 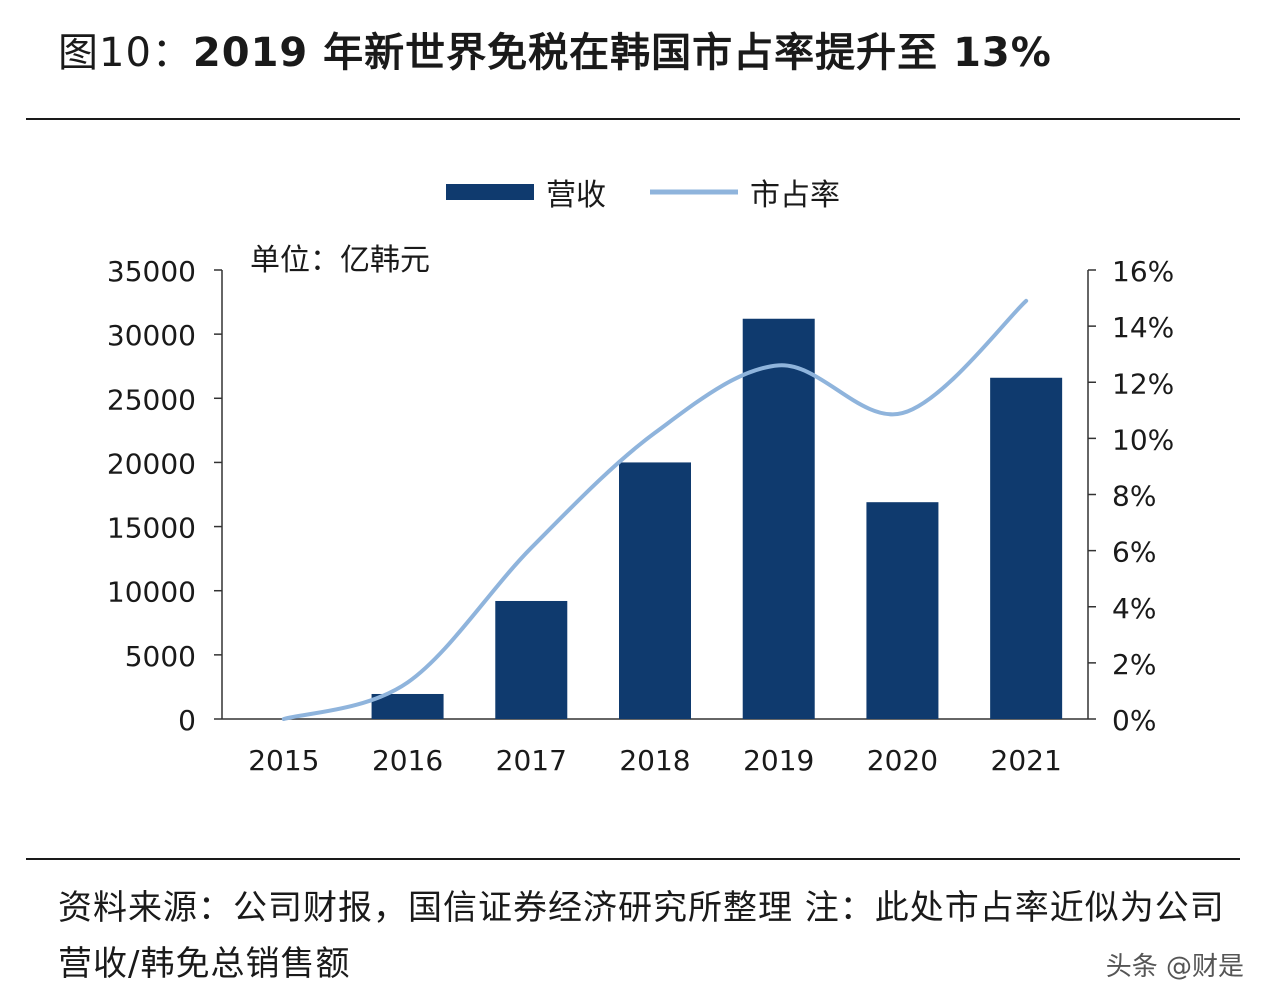 I want to click on left-axis-tick-label: 25000, so click(x=151, y=399).